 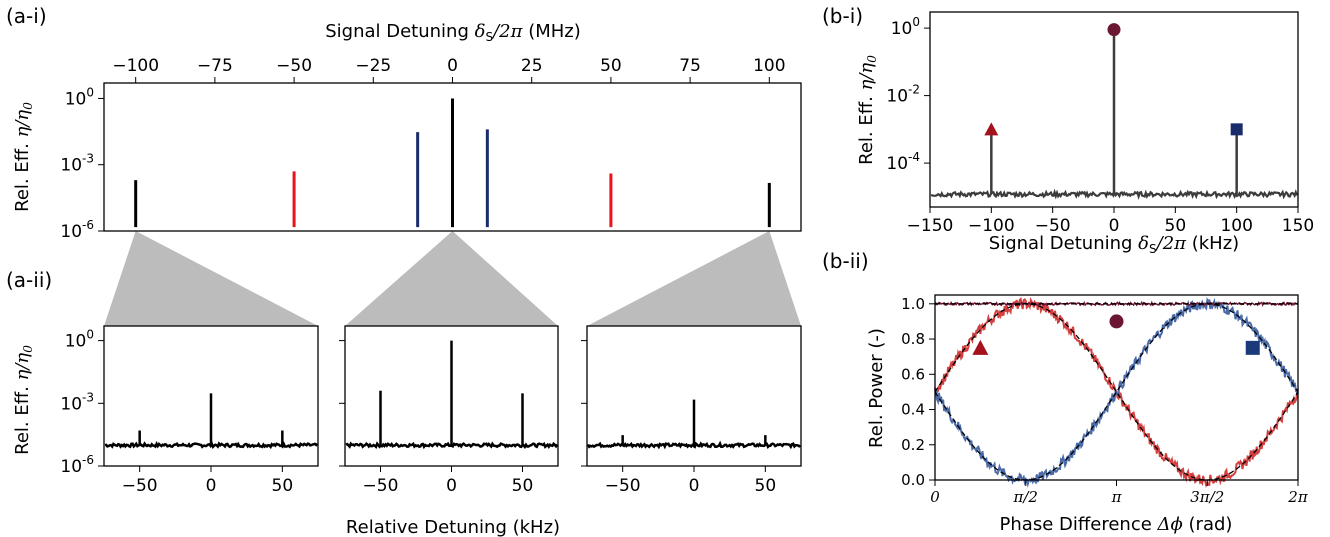 I want to click on chart-a-i-xtick-label: 25, so click(x=532, y=66).